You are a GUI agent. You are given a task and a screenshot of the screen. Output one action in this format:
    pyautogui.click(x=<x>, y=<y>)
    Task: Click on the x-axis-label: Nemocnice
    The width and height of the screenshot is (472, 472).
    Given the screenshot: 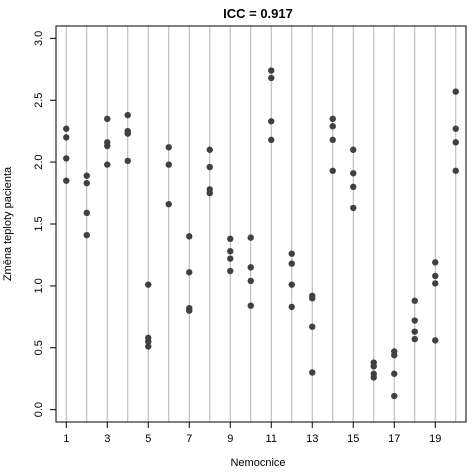 What is the action you would take?
    pyautogui.click(x=257, y=463)
    